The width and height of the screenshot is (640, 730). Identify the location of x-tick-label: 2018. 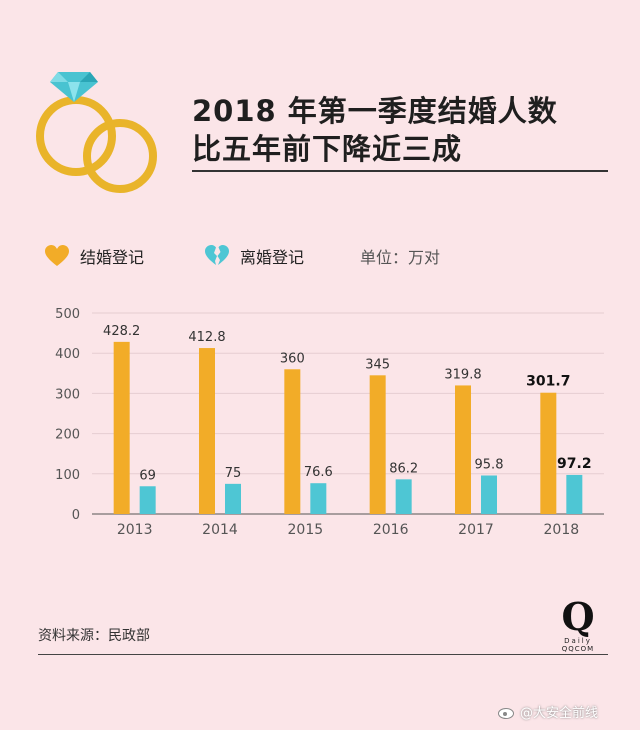
(562, 530).